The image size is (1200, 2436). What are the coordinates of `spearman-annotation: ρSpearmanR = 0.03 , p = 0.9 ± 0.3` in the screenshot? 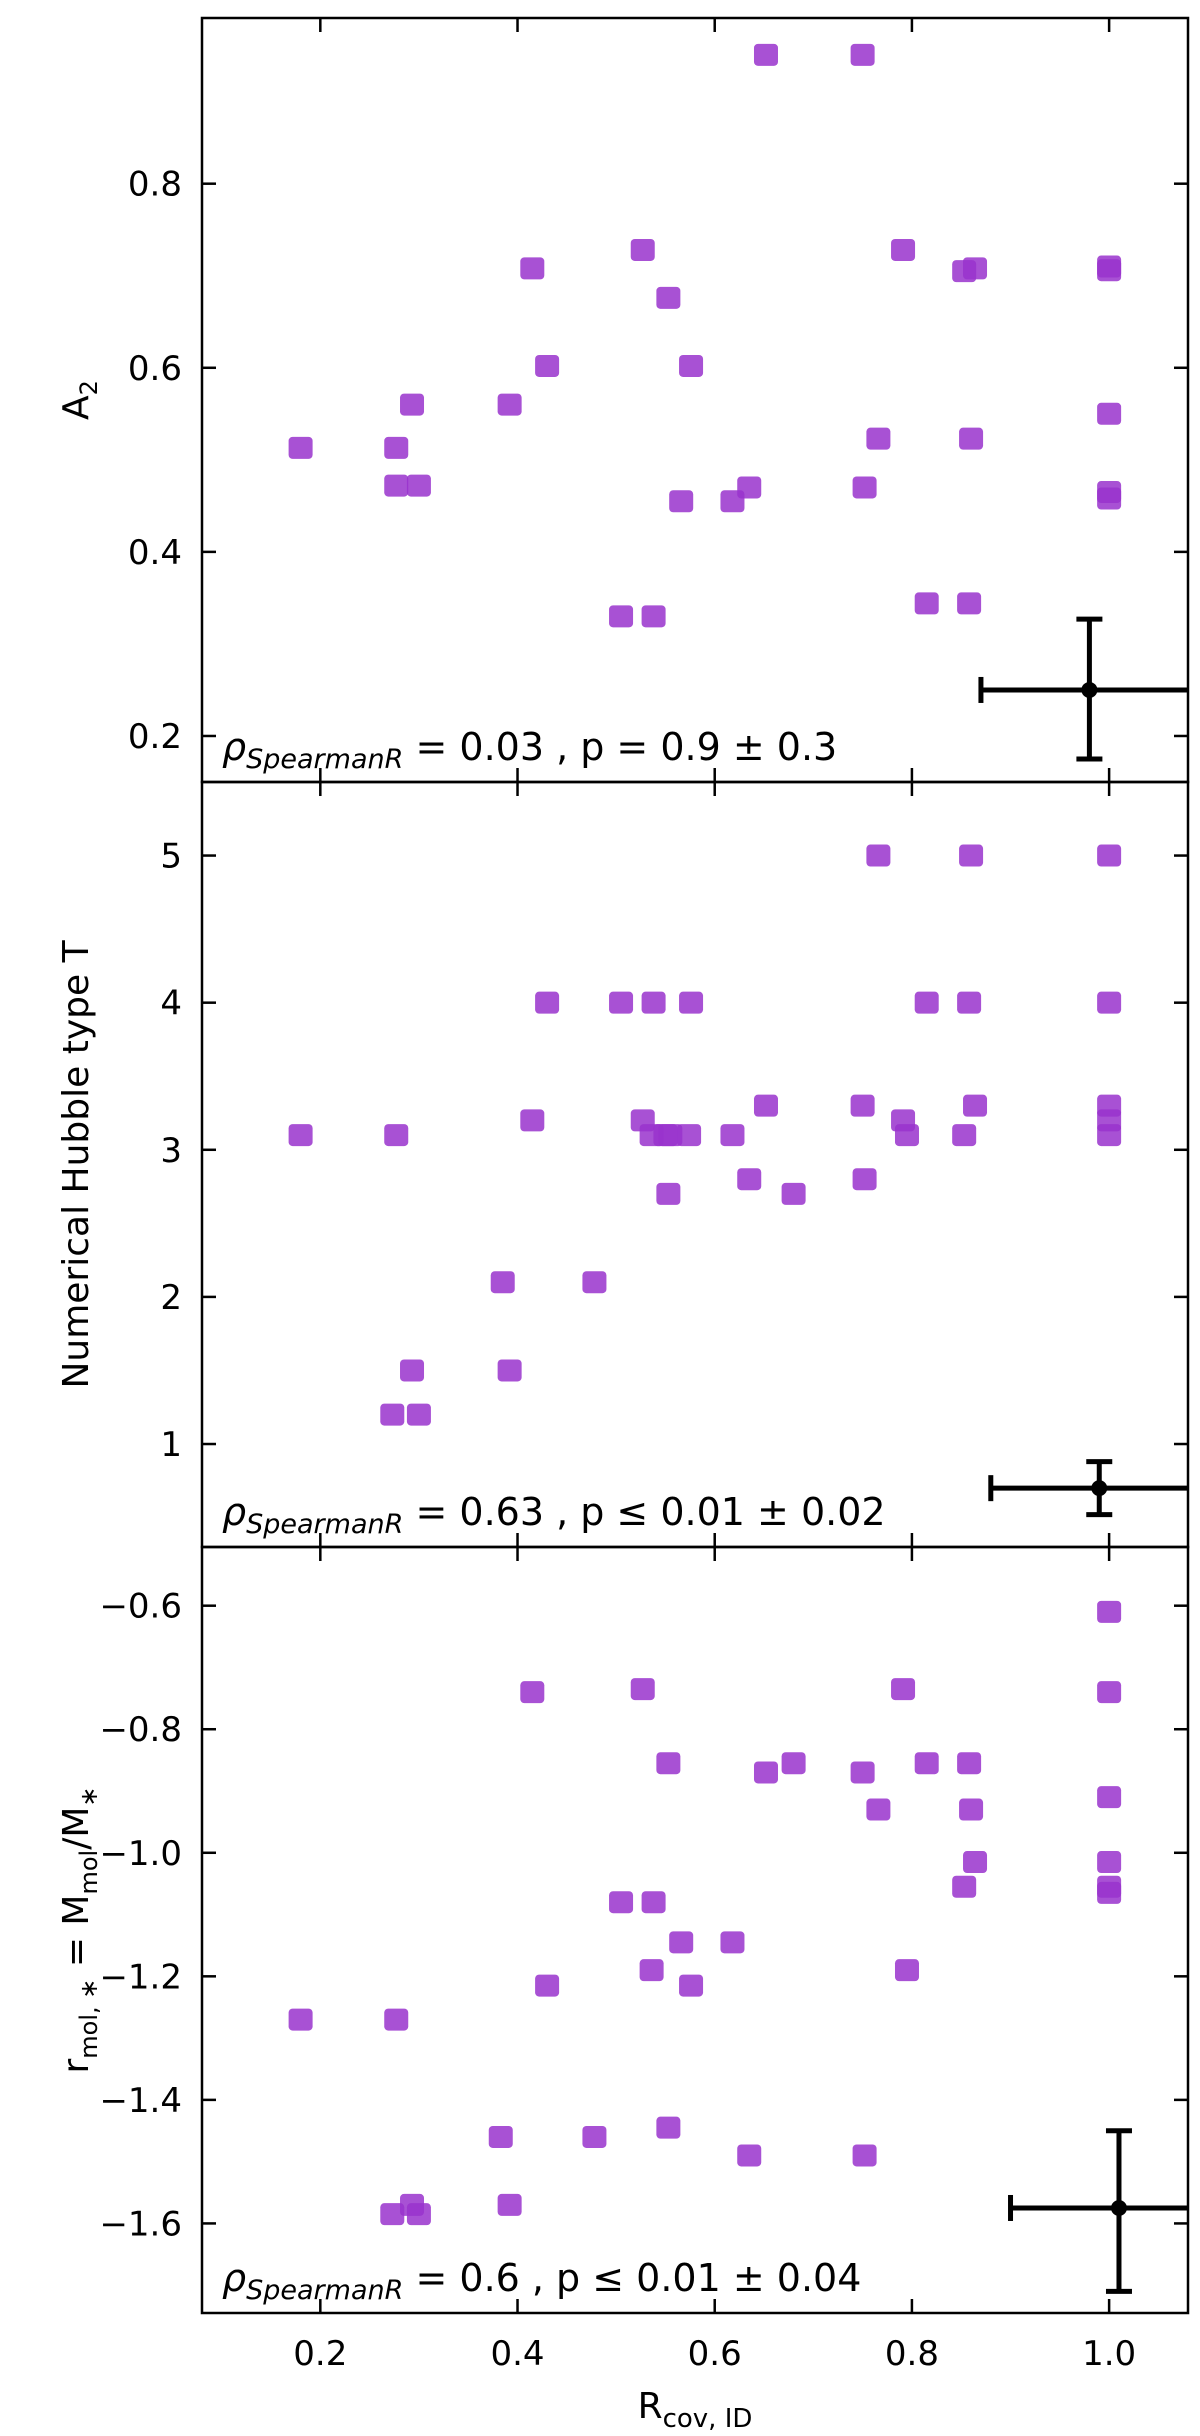 It's located at (529, 750).